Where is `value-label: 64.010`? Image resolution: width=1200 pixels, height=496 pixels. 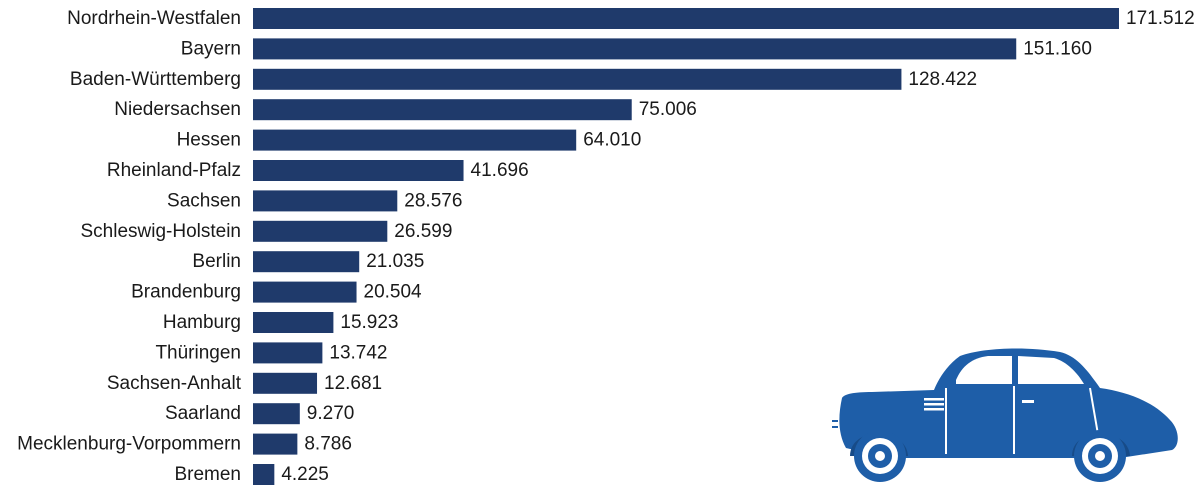
value-label: 64.010 is located at coordinates (612, 140).